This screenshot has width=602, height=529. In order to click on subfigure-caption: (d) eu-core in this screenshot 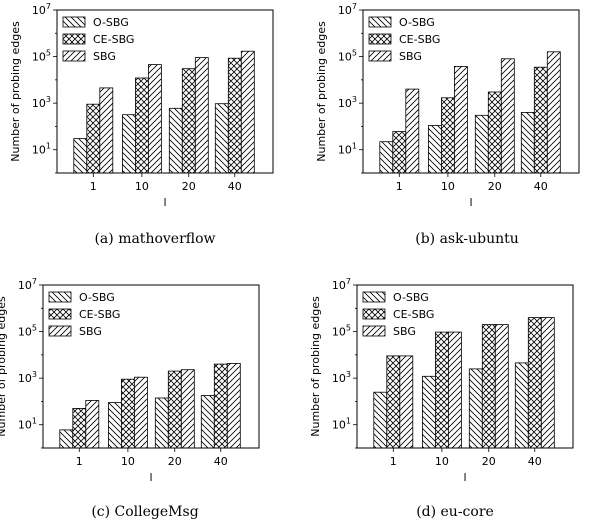, I will do `click(455, 512)`.